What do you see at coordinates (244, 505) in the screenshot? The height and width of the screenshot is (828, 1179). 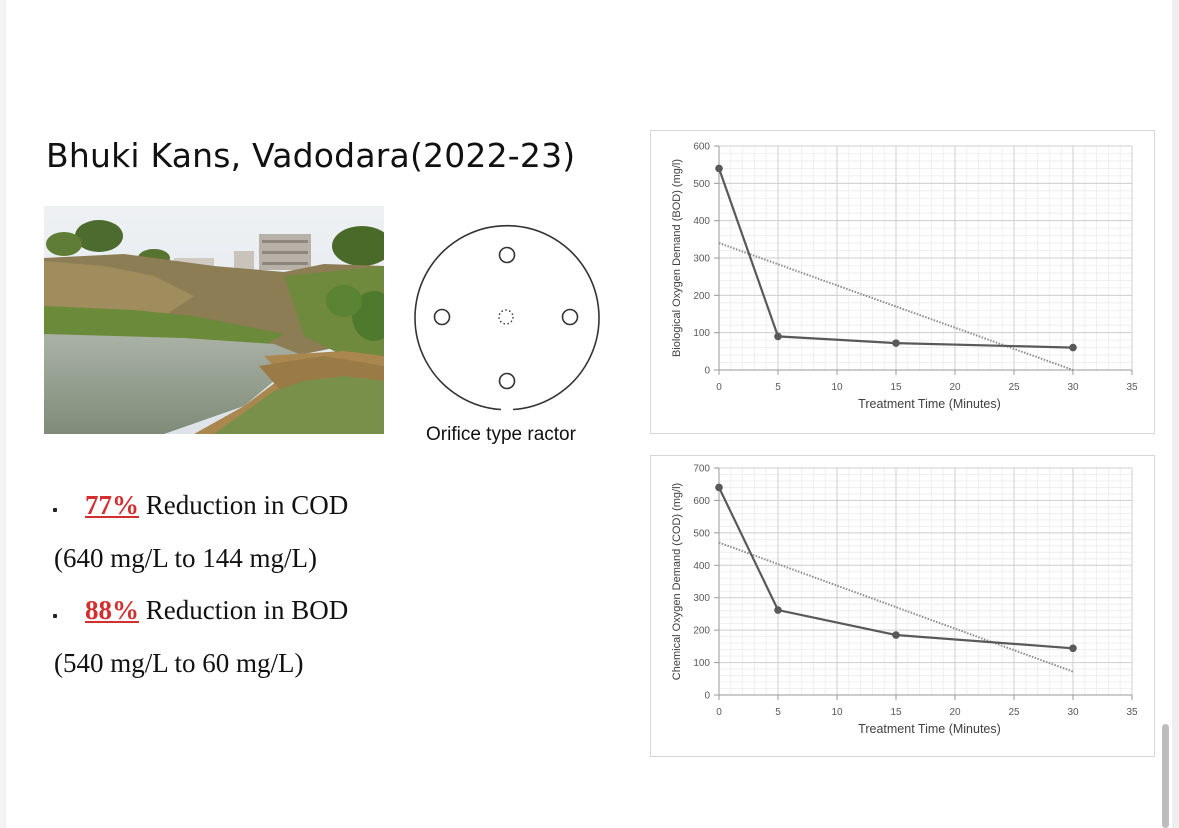 I see `cod-reduction-text: Reduction in COD` at bounding box center [244, 505].